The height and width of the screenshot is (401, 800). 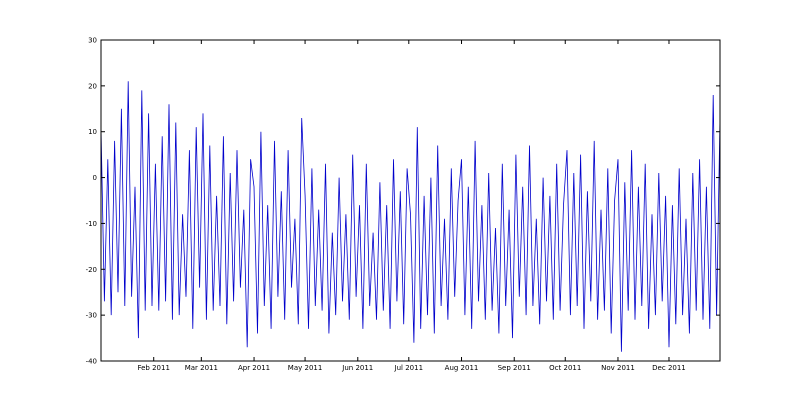 I want to click on x-tick-label: Dec 2011, so click(x=669, y=368).